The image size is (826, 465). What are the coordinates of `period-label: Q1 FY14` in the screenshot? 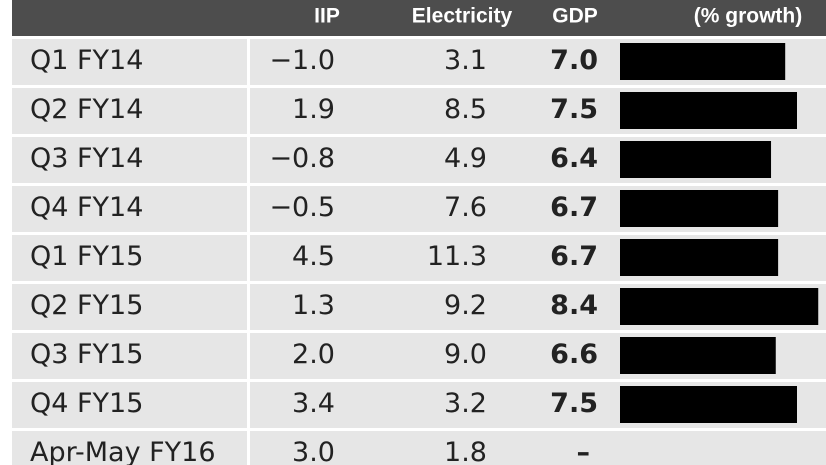 It's located at (86, 60).